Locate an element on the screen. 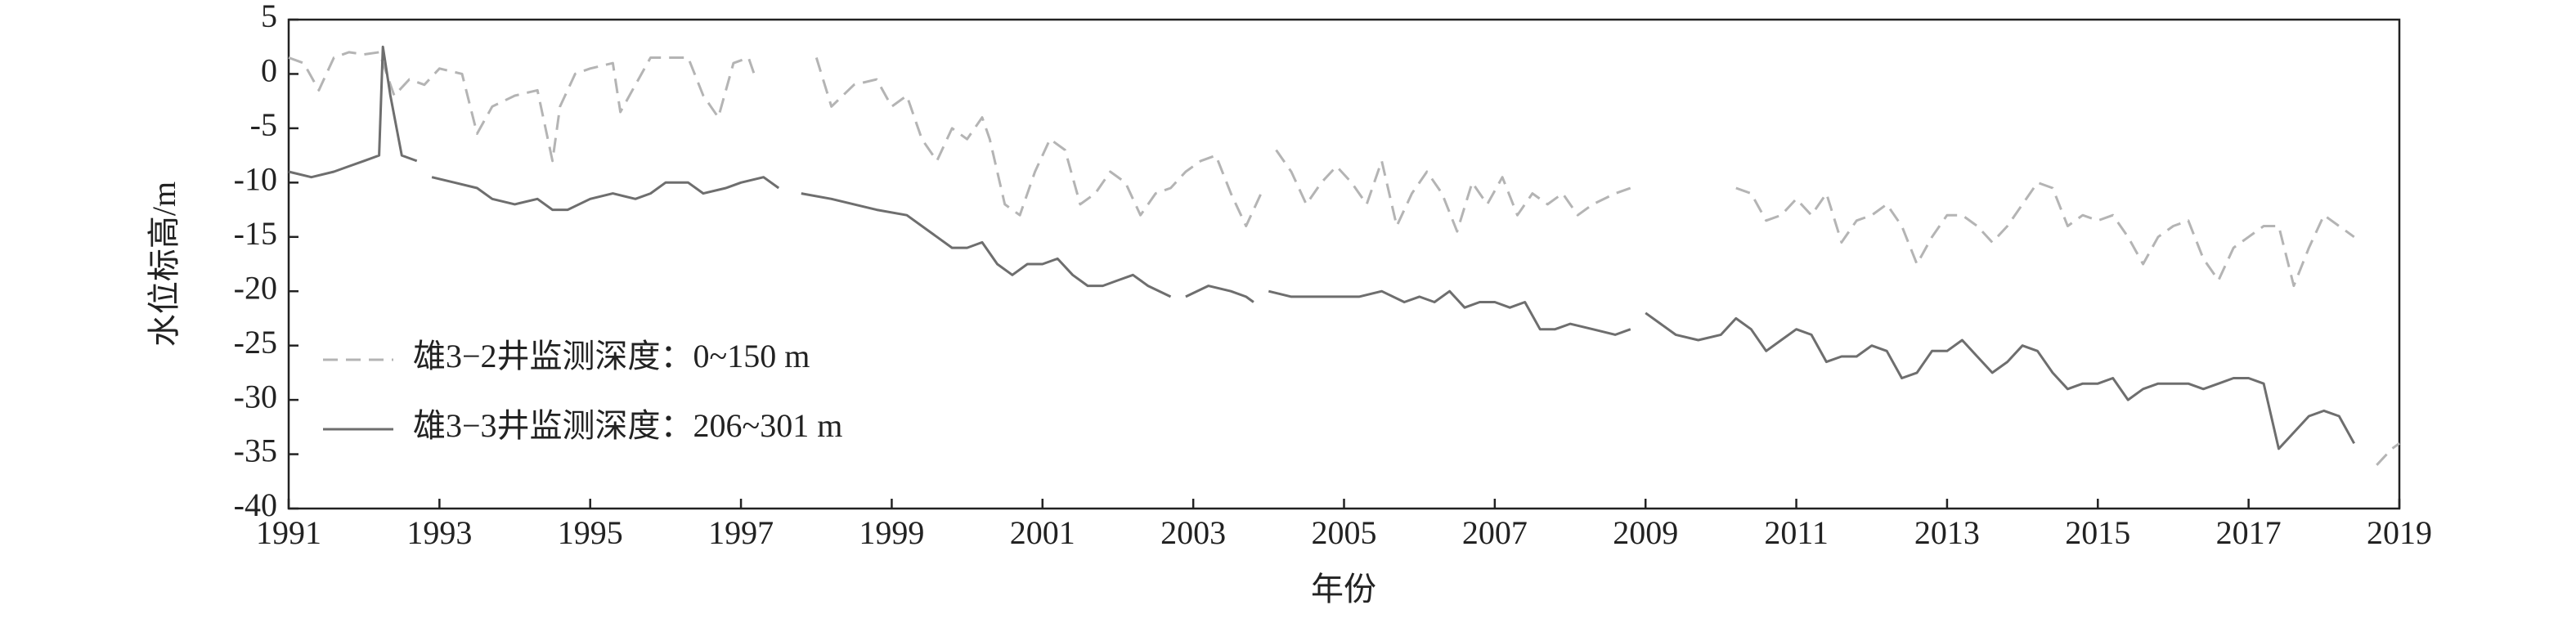  x-tick-label: 1997 is located at coordinates (741, 532).